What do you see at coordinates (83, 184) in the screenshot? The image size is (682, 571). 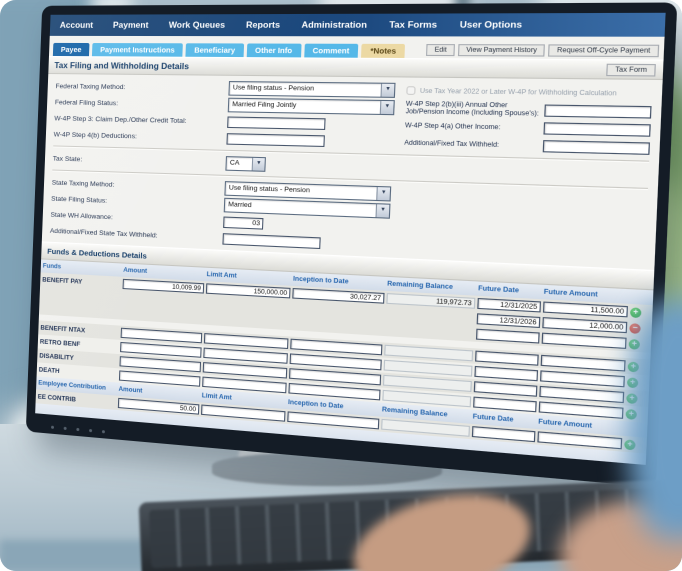 I see `state-taxing-method-label: State Taxing Method:` at bounding box center [83, 184].